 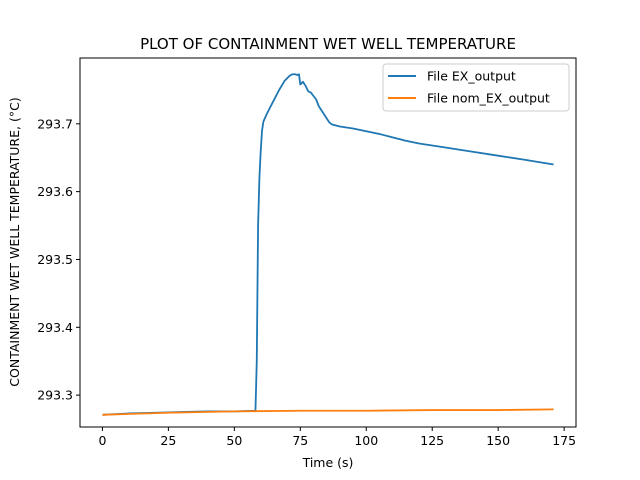 I want to click on legend: File EX_output File nom_EX_output, so click(x=476, y=87).